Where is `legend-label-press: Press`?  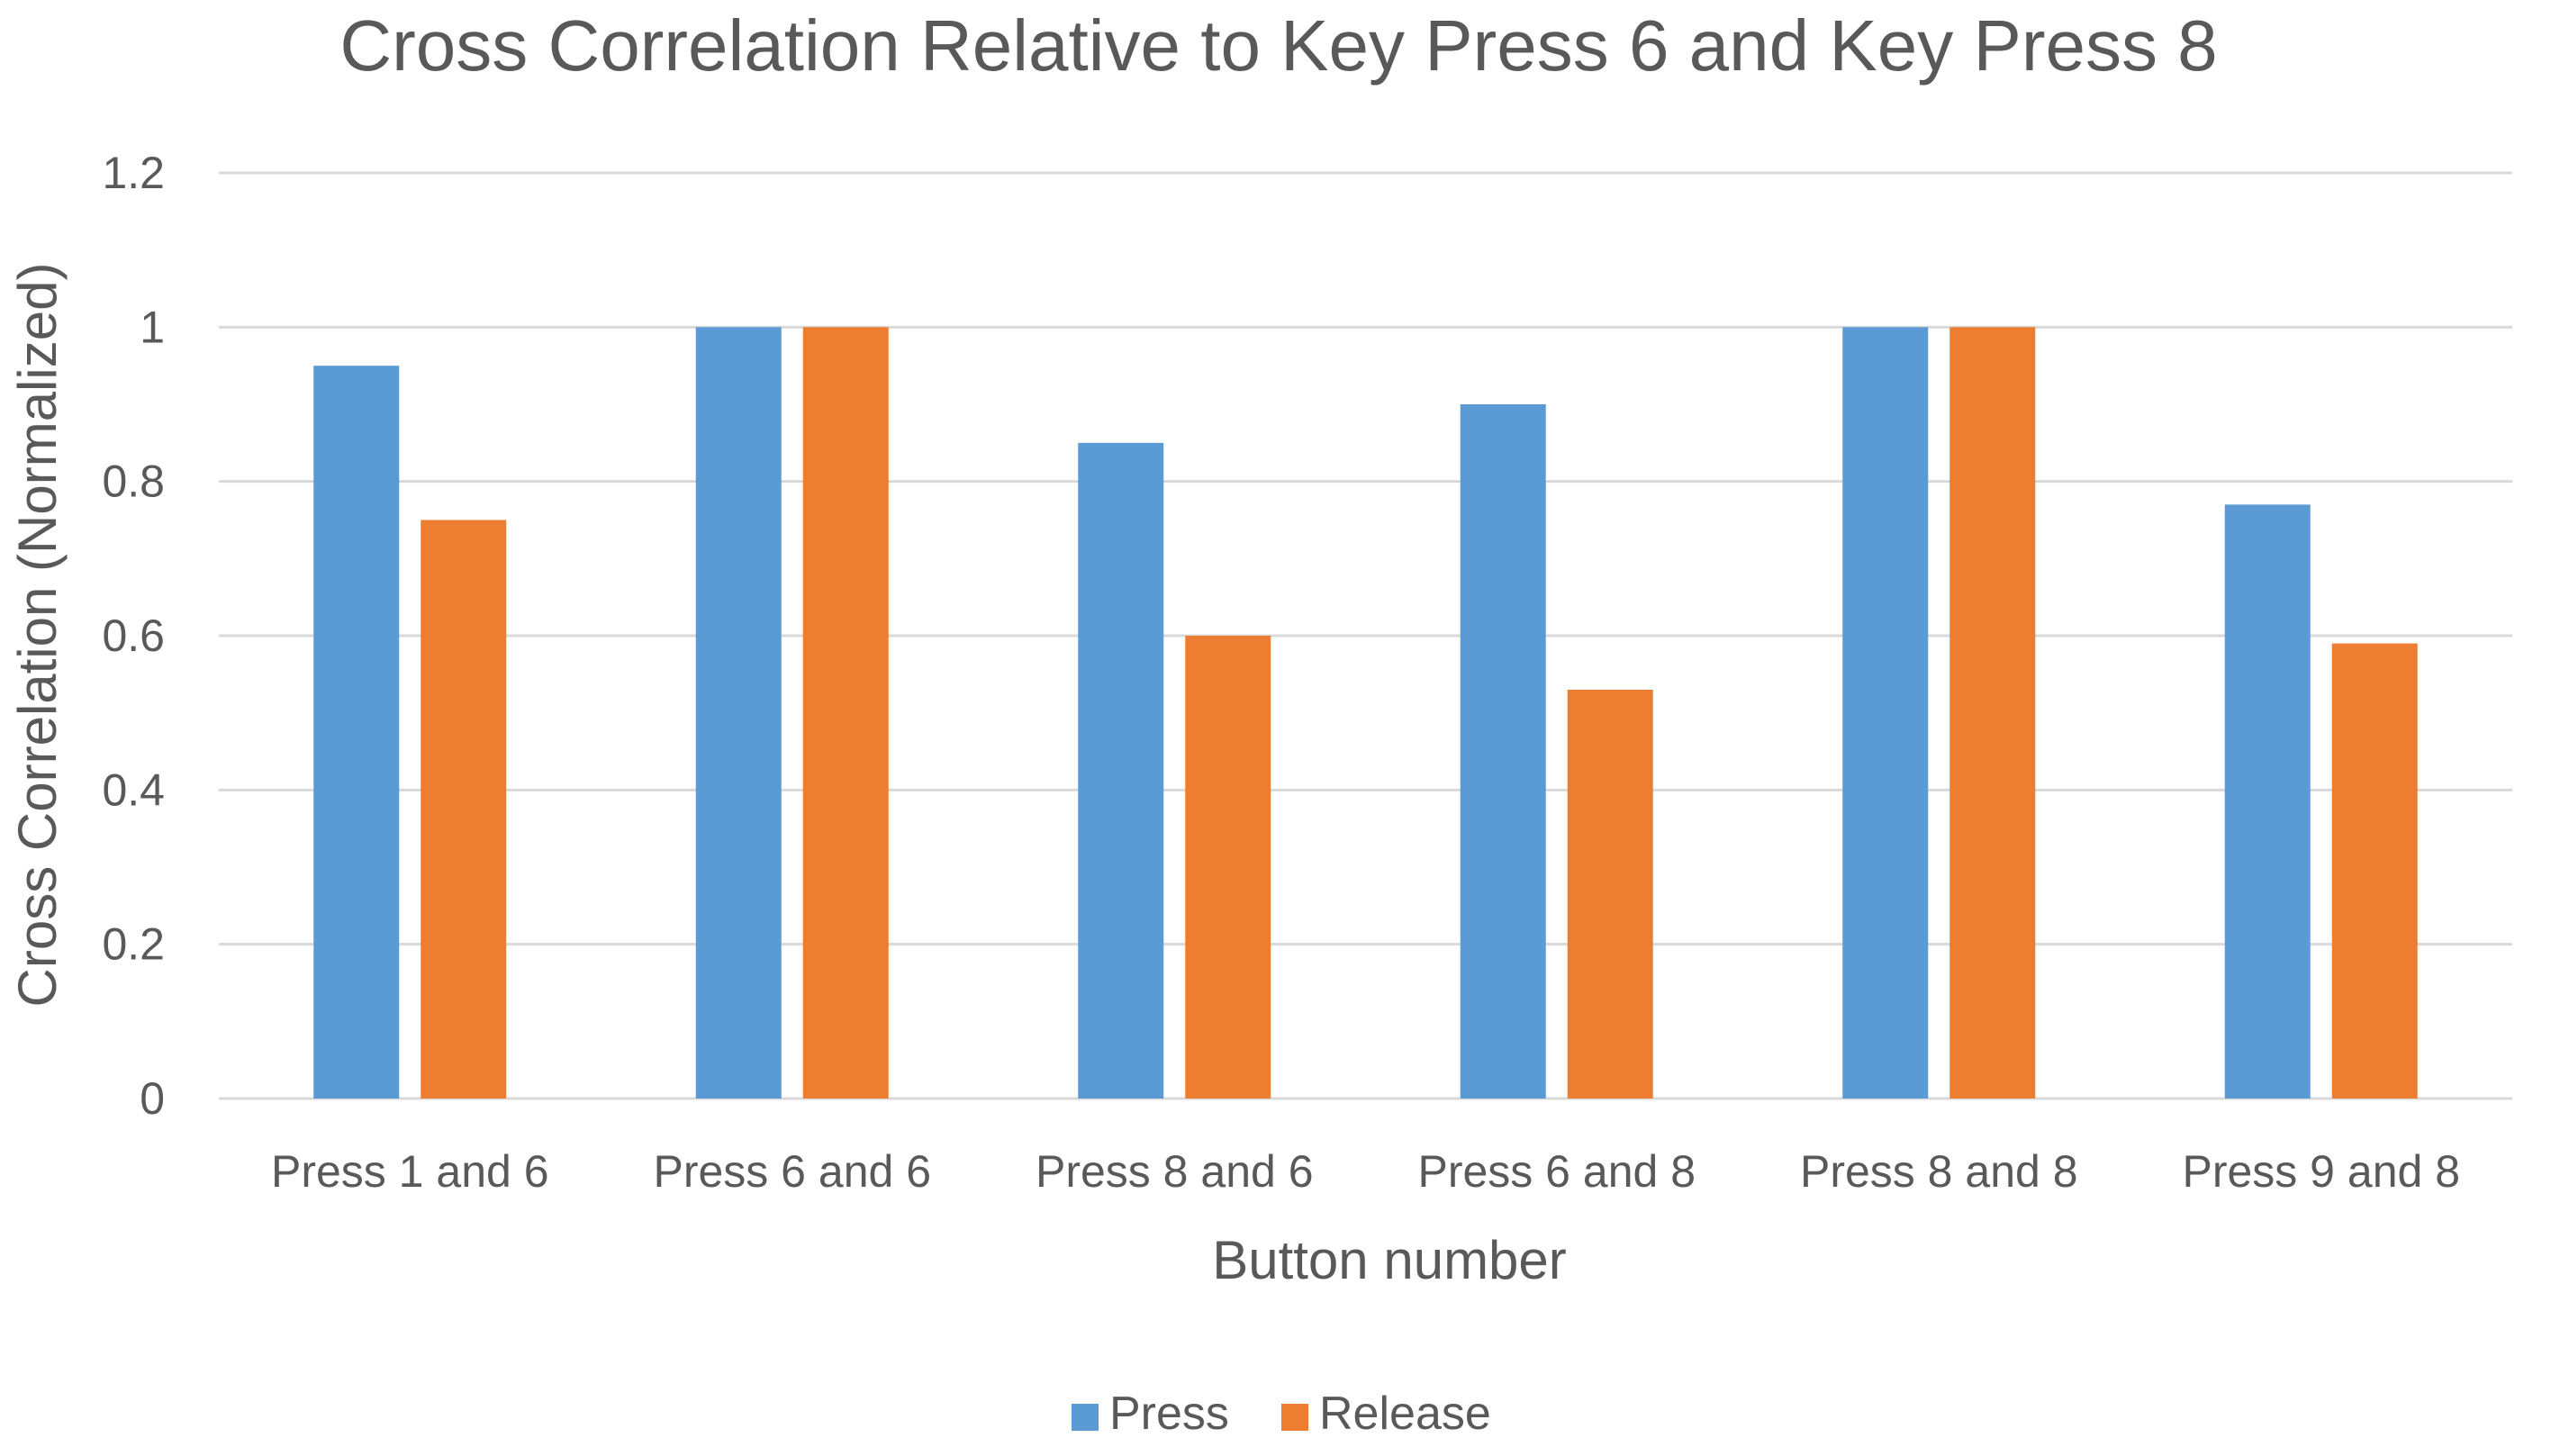
legend-label-press: Press is located at coordinates (1169, 1414).